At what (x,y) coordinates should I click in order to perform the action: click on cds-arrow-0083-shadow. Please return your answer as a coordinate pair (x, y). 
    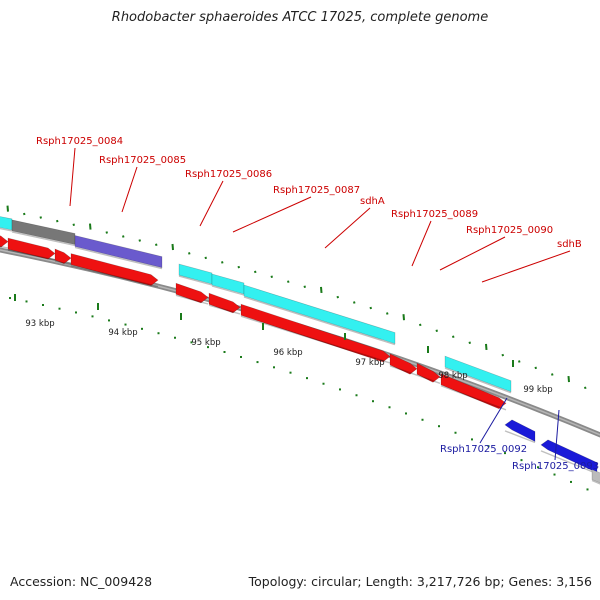
    Looking at the image, I should click on (4, 247).